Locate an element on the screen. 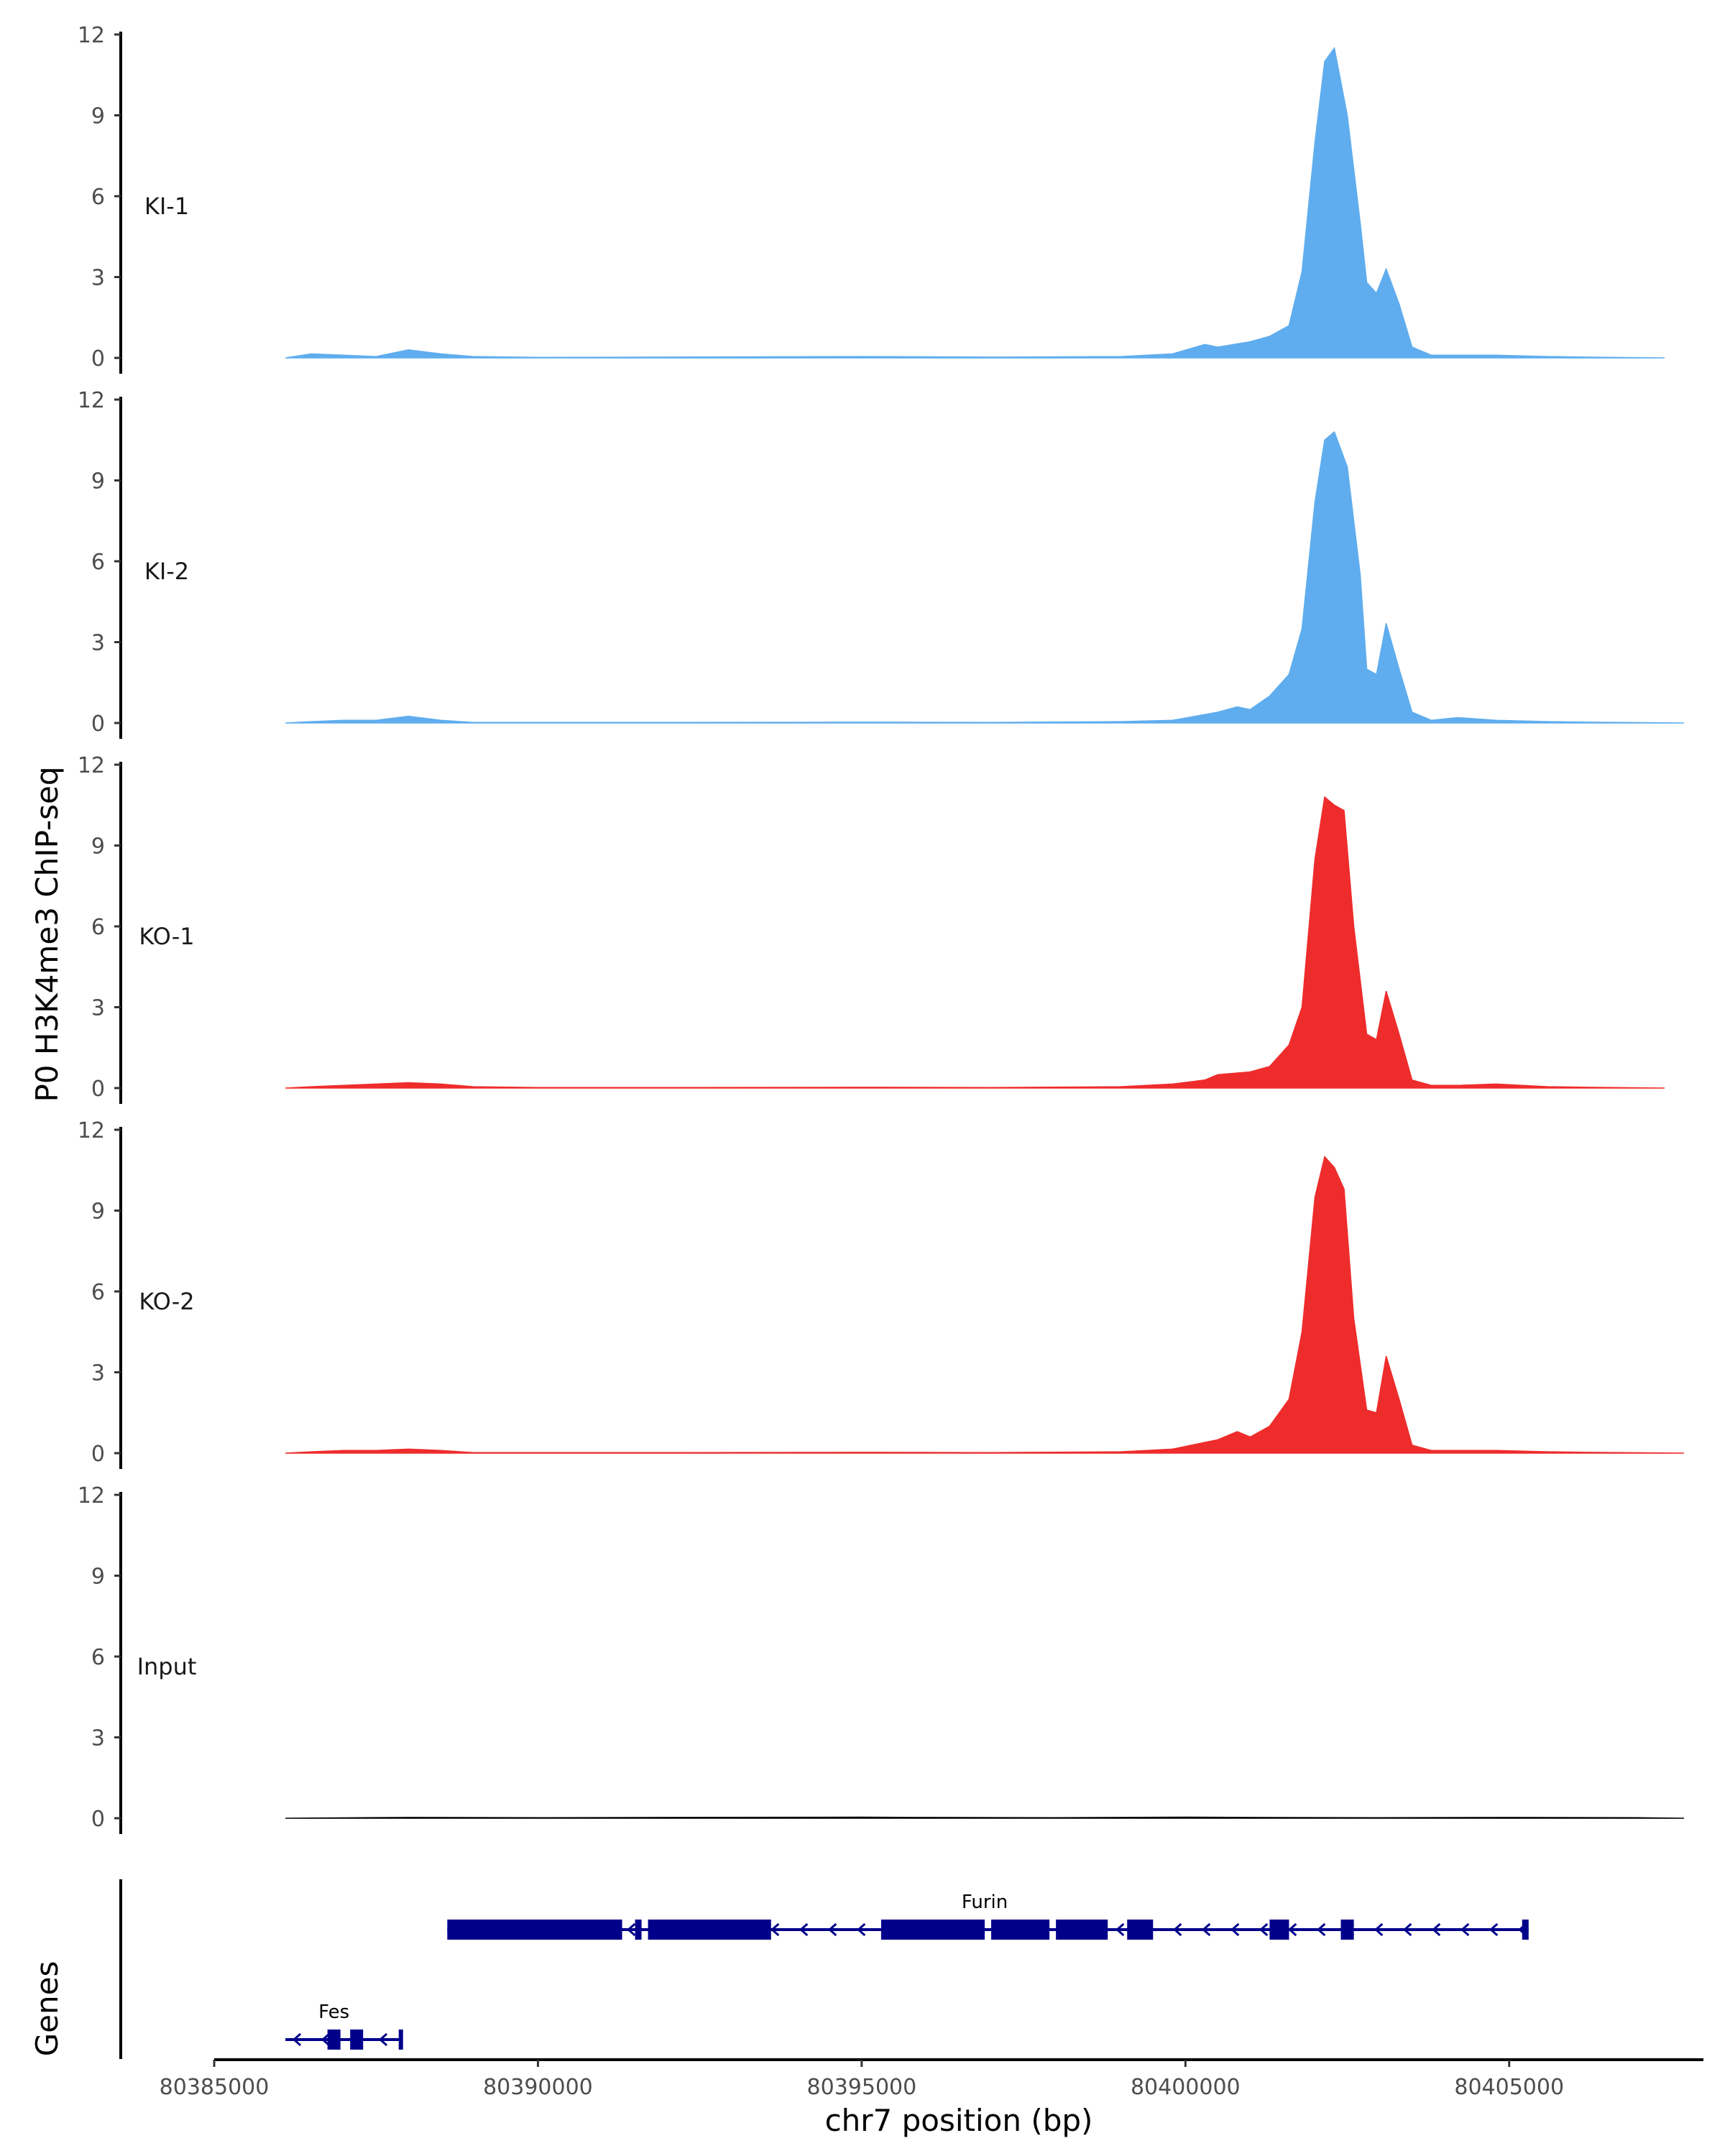 This screenshot has height=2156, width=1725. x-tick-label: 80395000 is located at coordinates (862, 2087).